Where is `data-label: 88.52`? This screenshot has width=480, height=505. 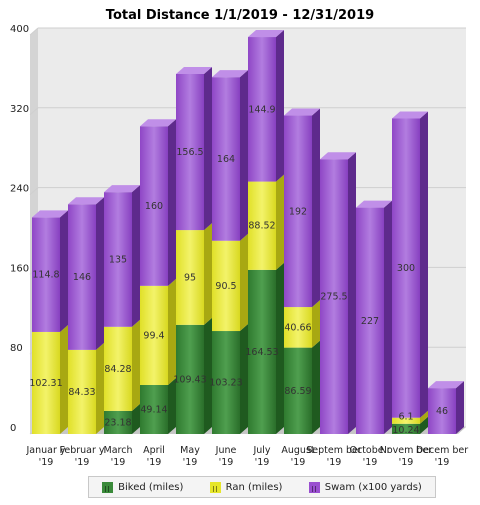 data-label: 88.52 is located at coordinates (261, 226).